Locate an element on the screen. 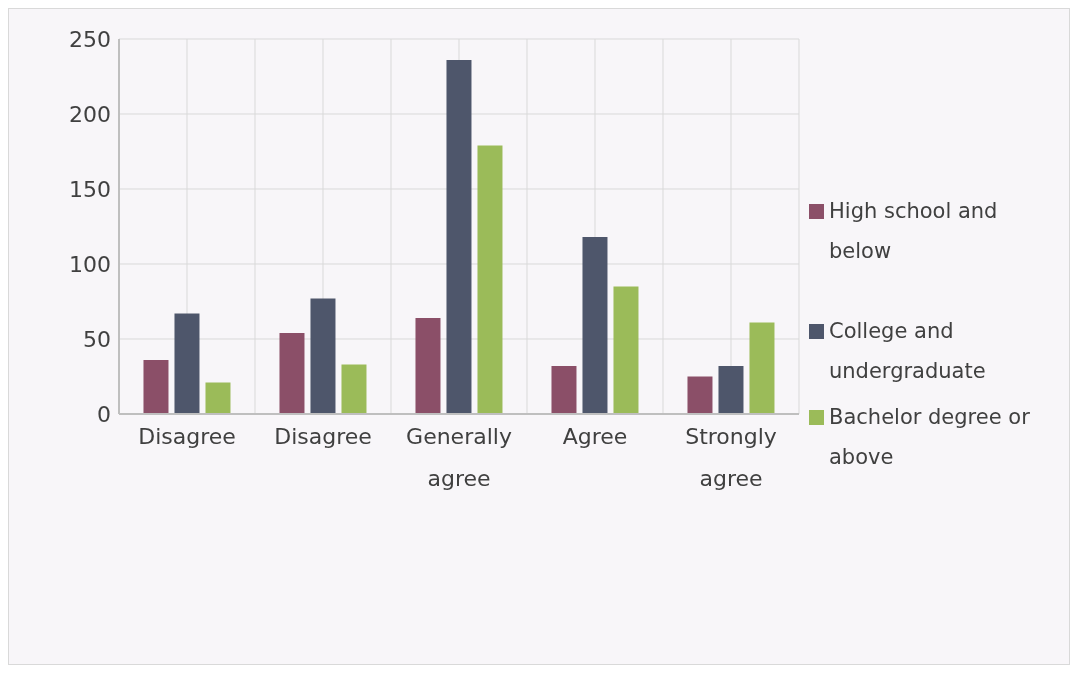 This screenshot has height=675, width=1080. y-tick-label: 200 is located at coordinates (90, 114).